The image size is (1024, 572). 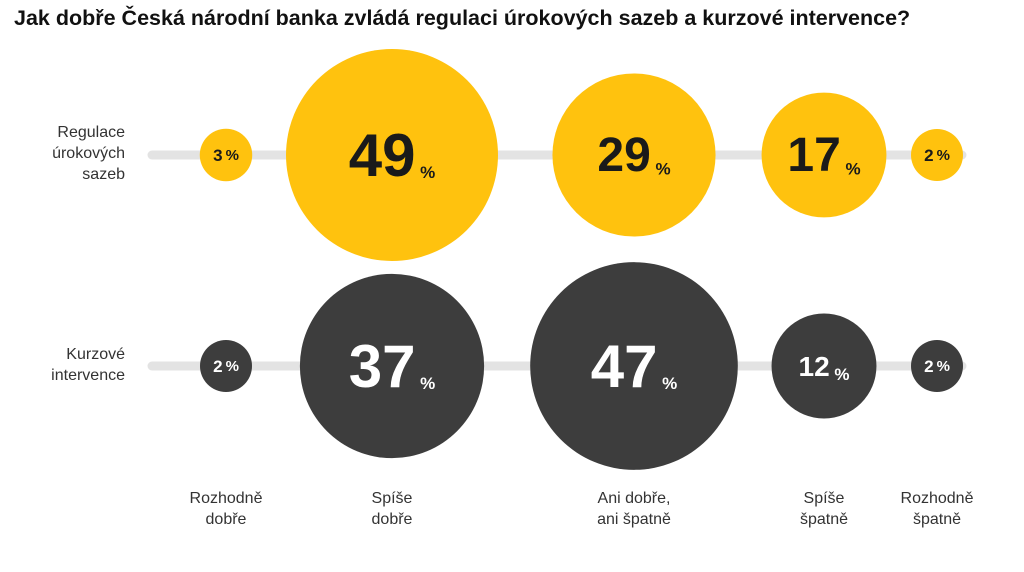 I want to click on category-label-4: Rozhodně špatně, so click(x=937, y=509).